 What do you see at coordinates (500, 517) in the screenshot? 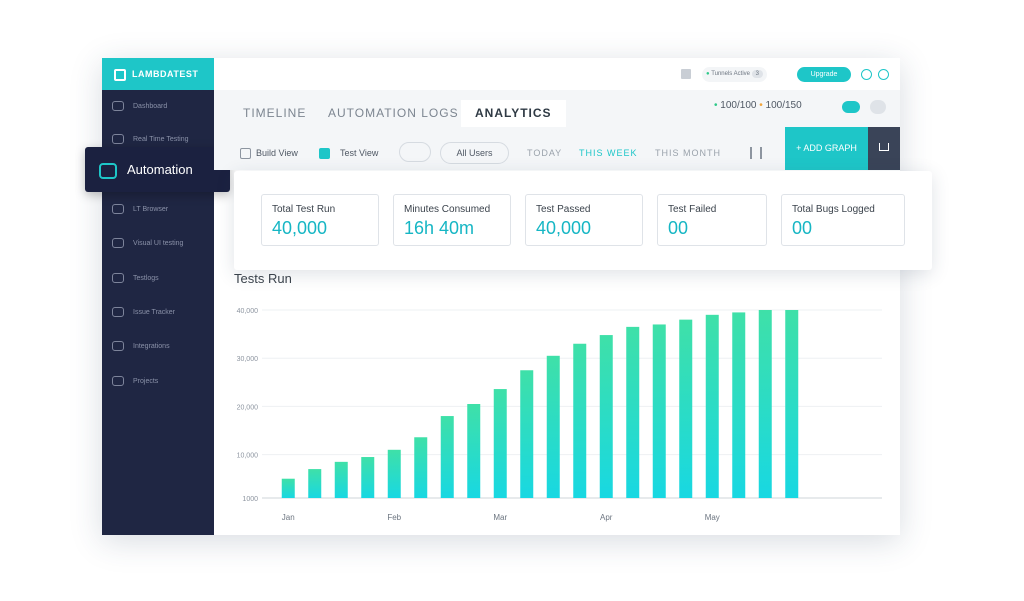
I see `x-tick-label: Mar` at bounding box center [500, 517].